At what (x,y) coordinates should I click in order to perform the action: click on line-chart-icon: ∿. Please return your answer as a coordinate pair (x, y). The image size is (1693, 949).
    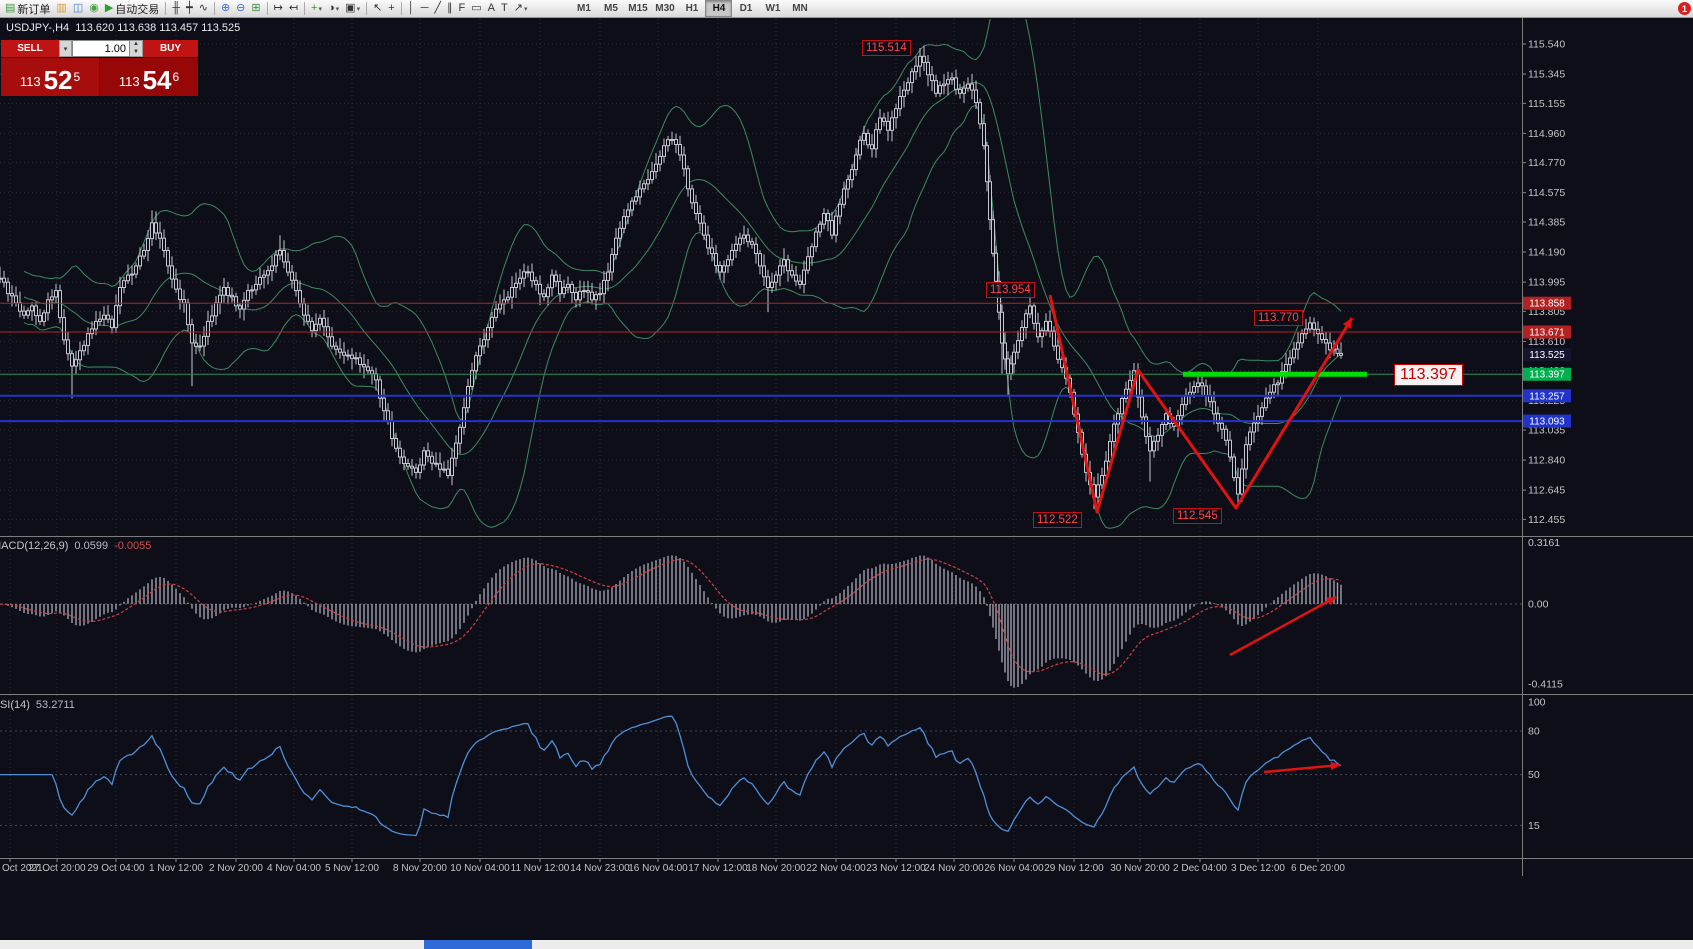
    Looking at the image, I should click on (203, 8).